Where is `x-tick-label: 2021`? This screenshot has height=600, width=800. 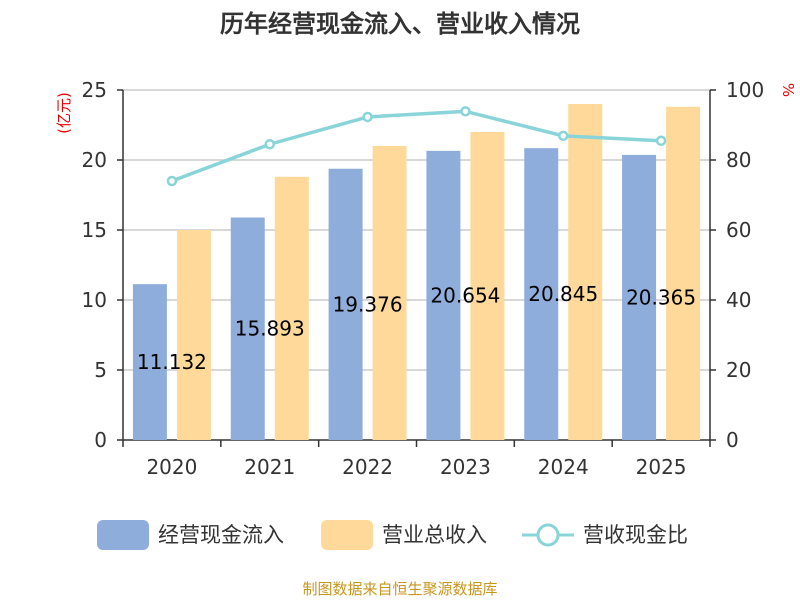 x-tick-label: 2021 is located at coordinates (269, 467).